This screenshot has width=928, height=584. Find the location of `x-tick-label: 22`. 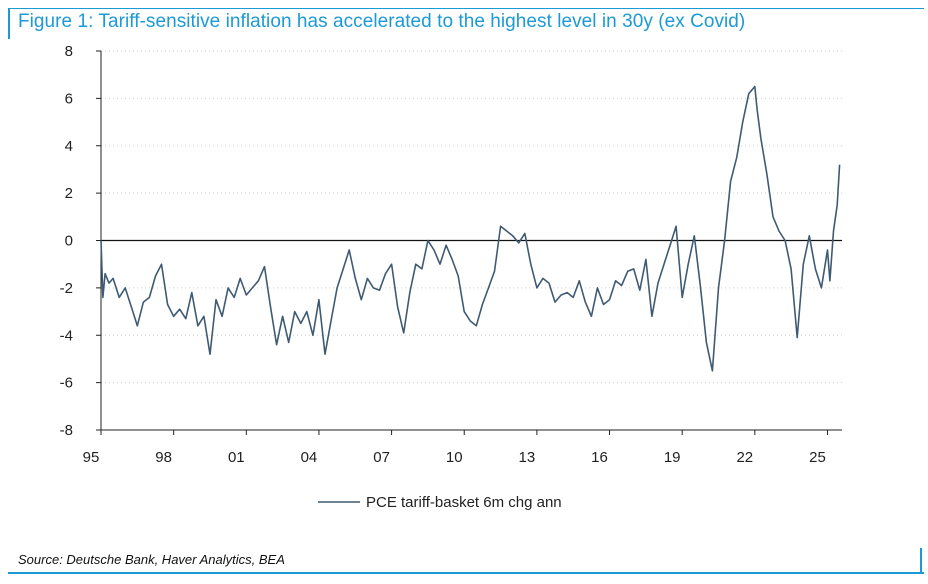

x-tick-label: 22 is located at coordinates (744, 457).